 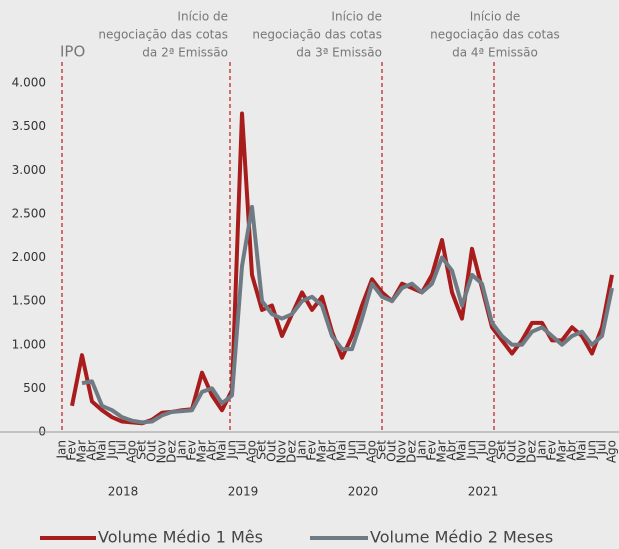 What do you see at coordinates (495, 53) in the screenshot?
I see `annotation: da 4ª Emissão` at bounding box center [495, 53].